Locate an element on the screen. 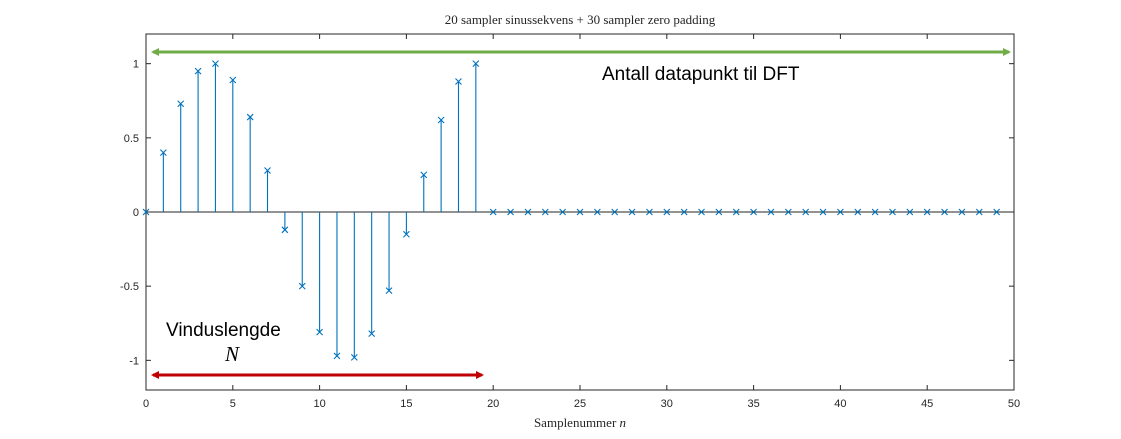  x-tick-label: 40 is located at coordinates (840, 404).